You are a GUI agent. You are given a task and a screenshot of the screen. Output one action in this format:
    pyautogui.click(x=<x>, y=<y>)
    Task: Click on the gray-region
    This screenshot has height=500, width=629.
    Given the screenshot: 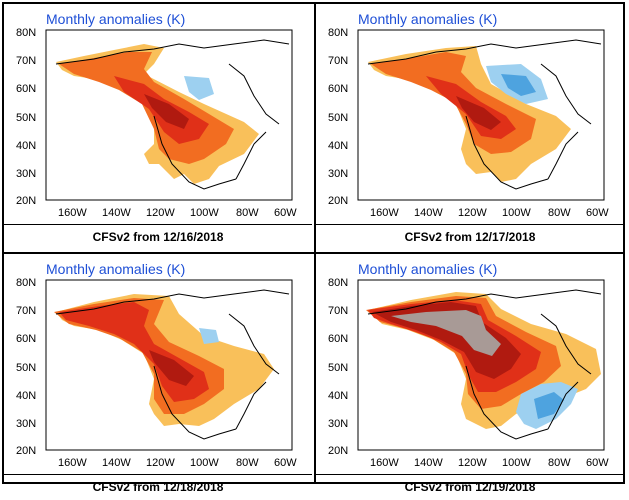 What is the action you would take?
    pyautogui.click(x=446, y=333)
    